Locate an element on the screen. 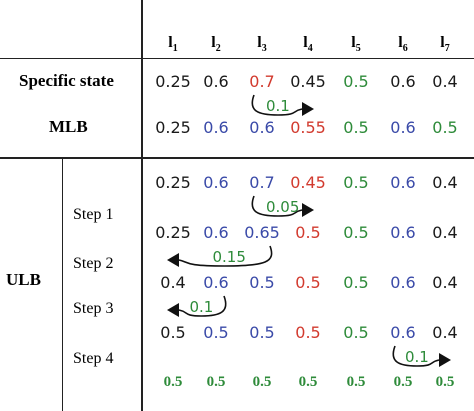 This screenshot has height=411, width=474. cell-ulb-4-l1: 0.5 is located at coordinates (173, 332).